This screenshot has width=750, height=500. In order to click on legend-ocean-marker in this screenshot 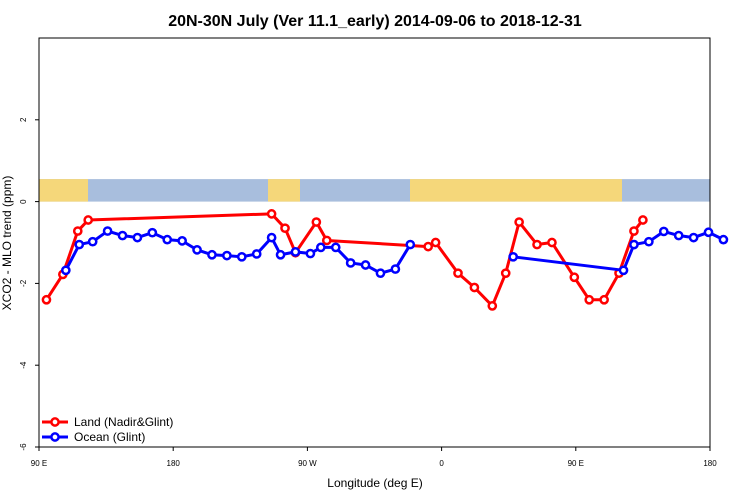, I will do `click(55, 437)`.